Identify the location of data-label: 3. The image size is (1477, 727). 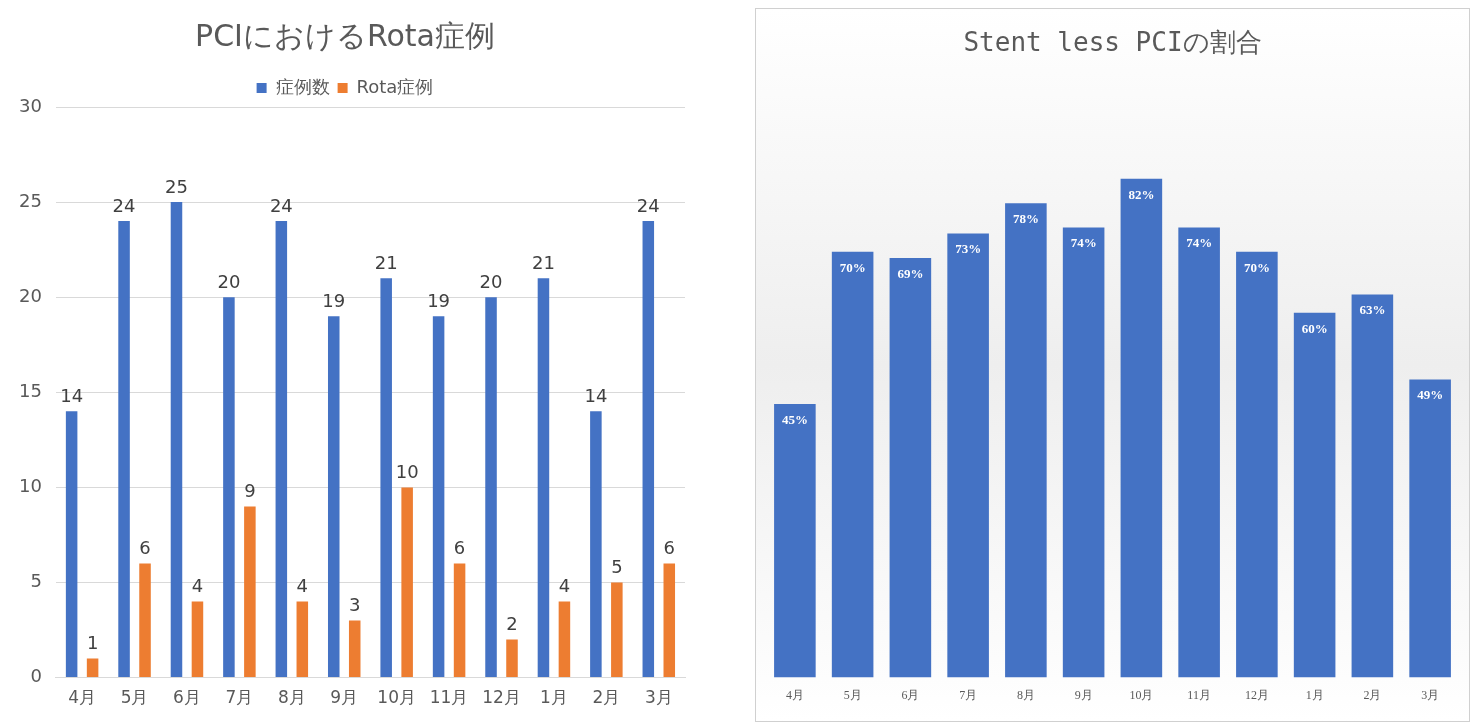
(355, 605).